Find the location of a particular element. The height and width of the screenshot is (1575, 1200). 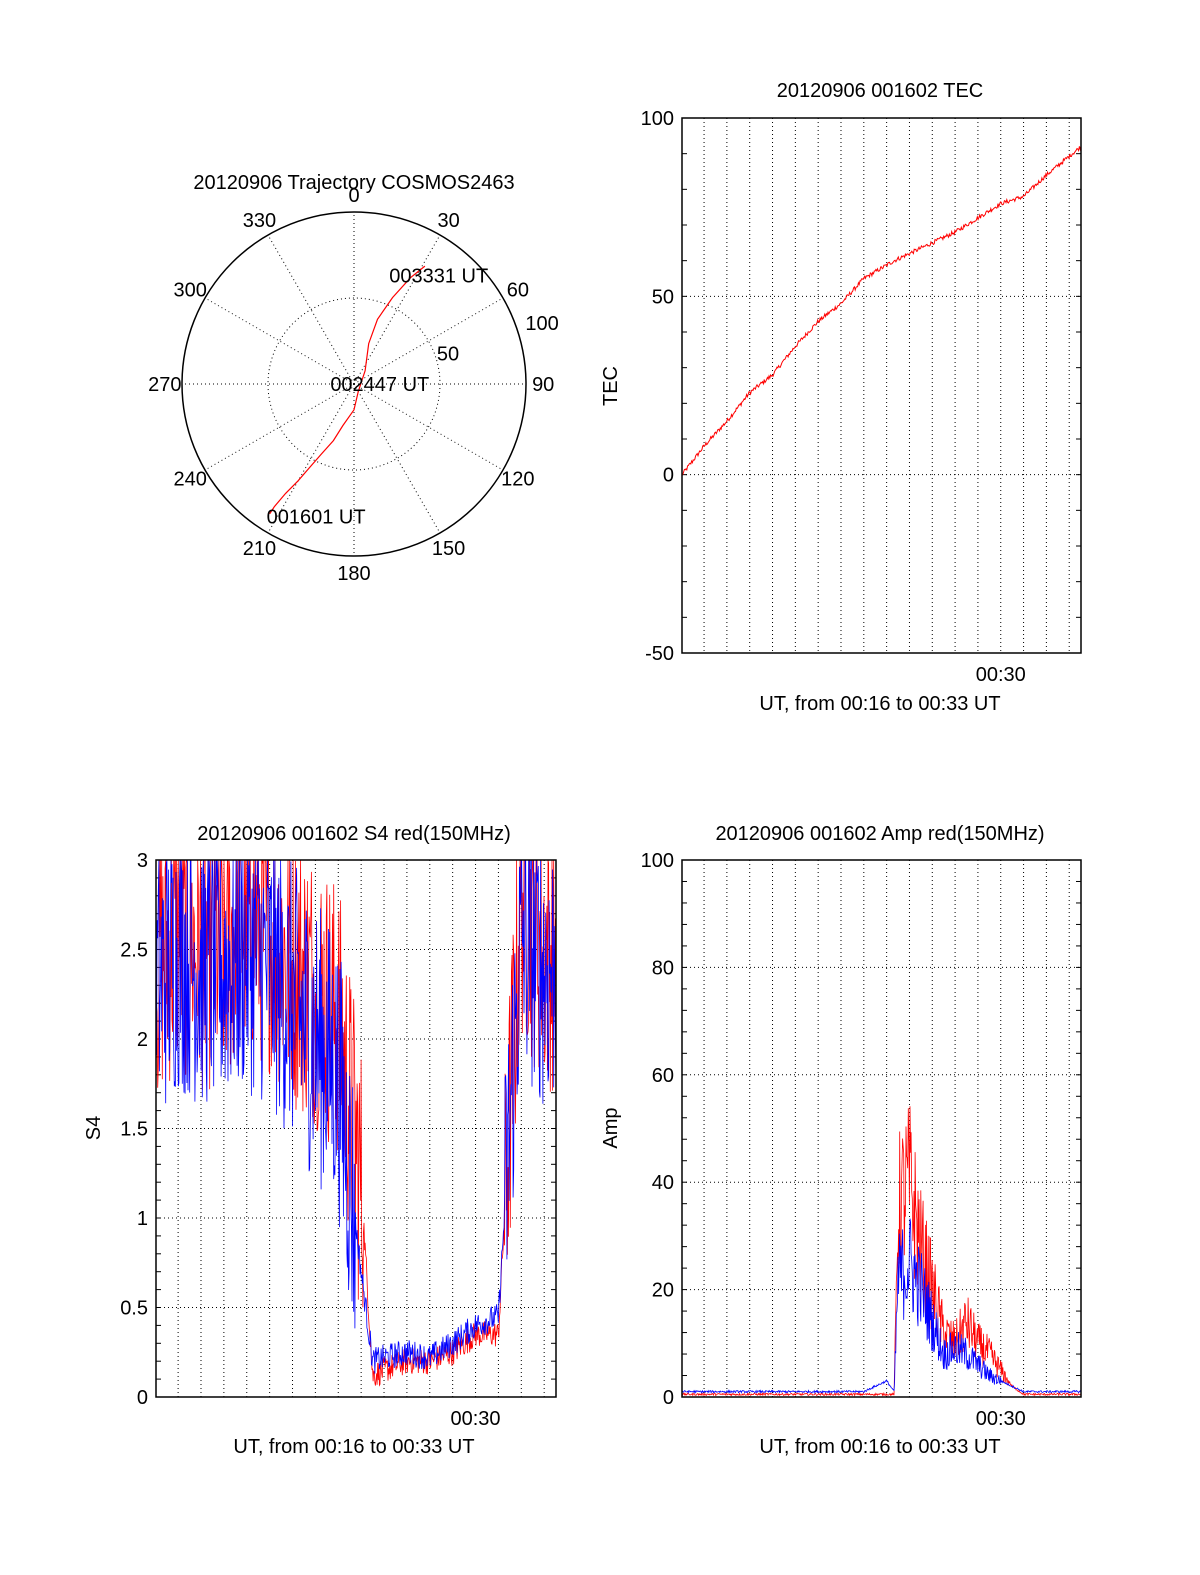

y-tick-label: 0.5 is located at coordinates (134, 1309).